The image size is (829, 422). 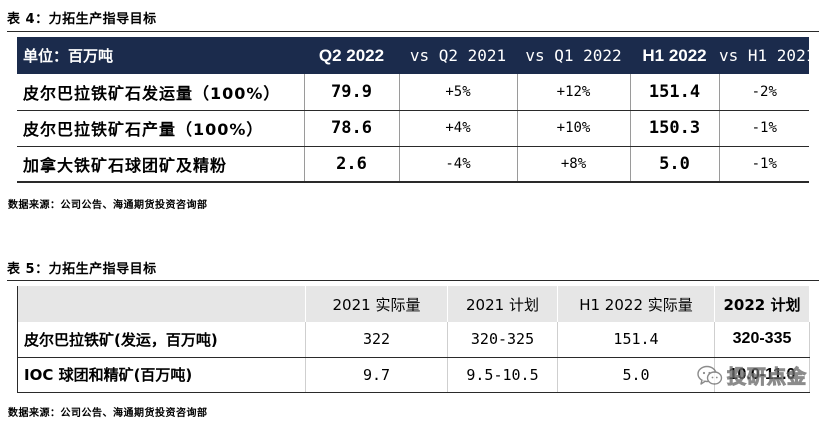 I want to click on cell-2021-plan: 9.5-10.5, so click(x=502, y=375).